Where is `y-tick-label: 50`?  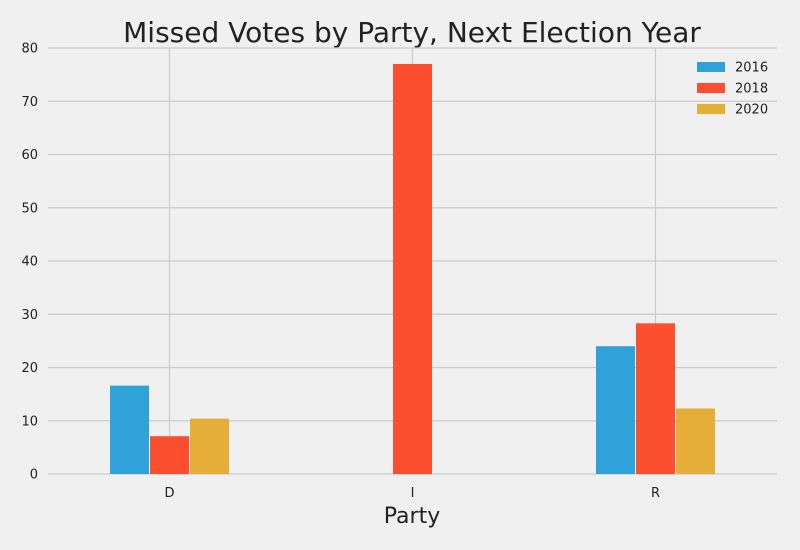
y-tick-label: 50 is located at coordinates (29, 208).